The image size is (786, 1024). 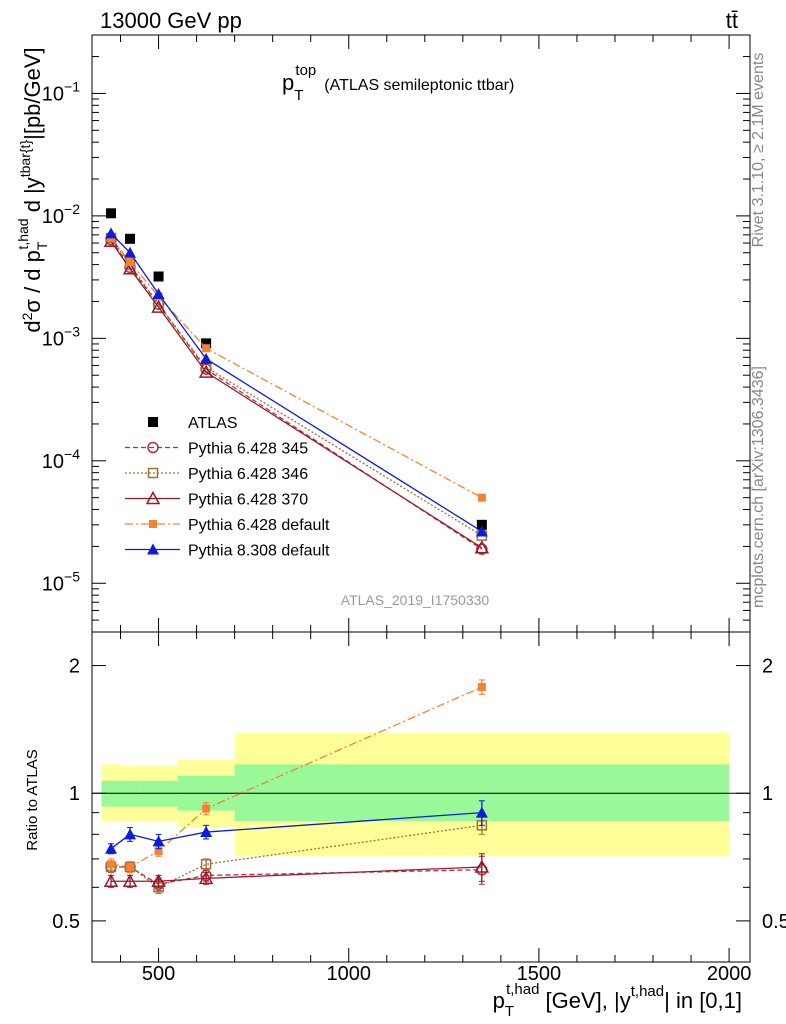 I want to click on ratio-series-line, so click(x=296, y=856).